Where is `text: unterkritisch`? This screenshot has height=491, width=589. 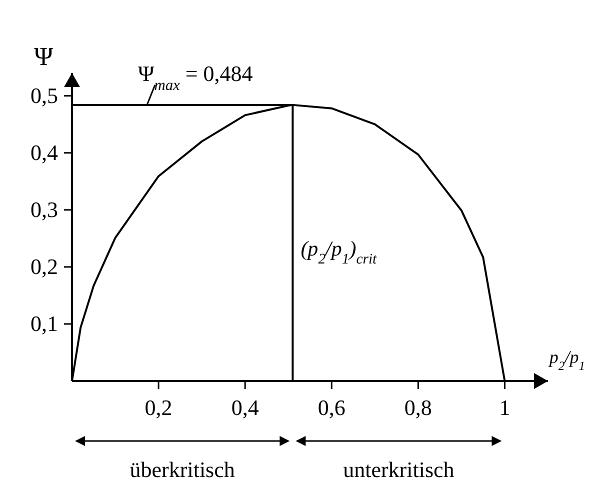
text: unterkritisch is located at coordinates (398, 469).